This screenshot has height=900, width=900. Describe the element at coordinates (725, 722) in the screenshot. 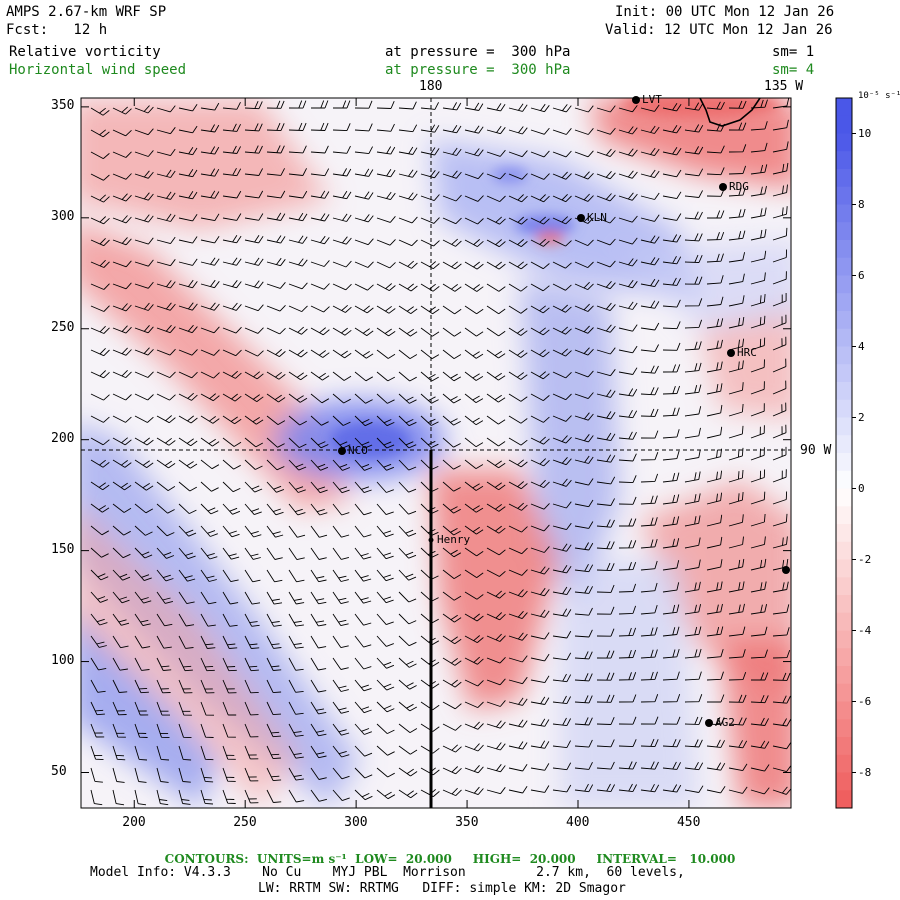

I see `station-label: AG2` at that location.